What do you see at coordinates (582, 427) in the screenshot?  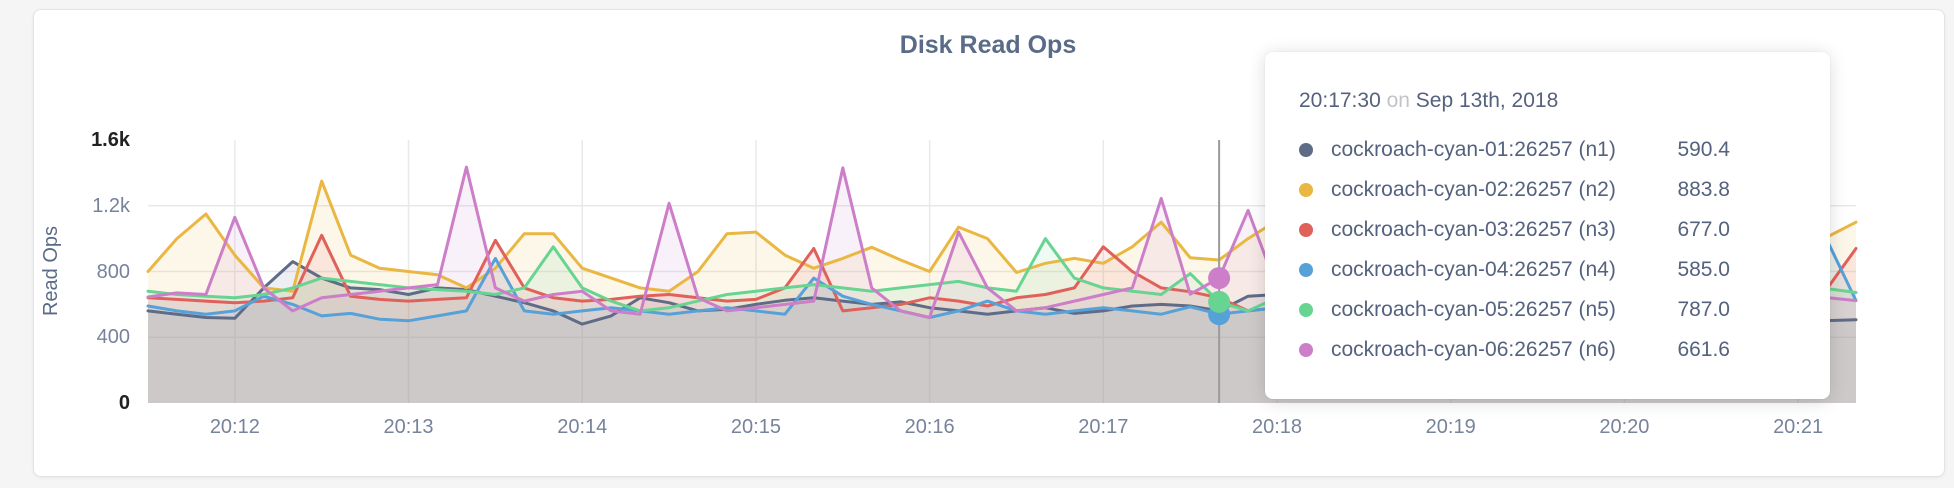 I see `x-tick-20:14: 20:14` at bounding box center [582, 427].